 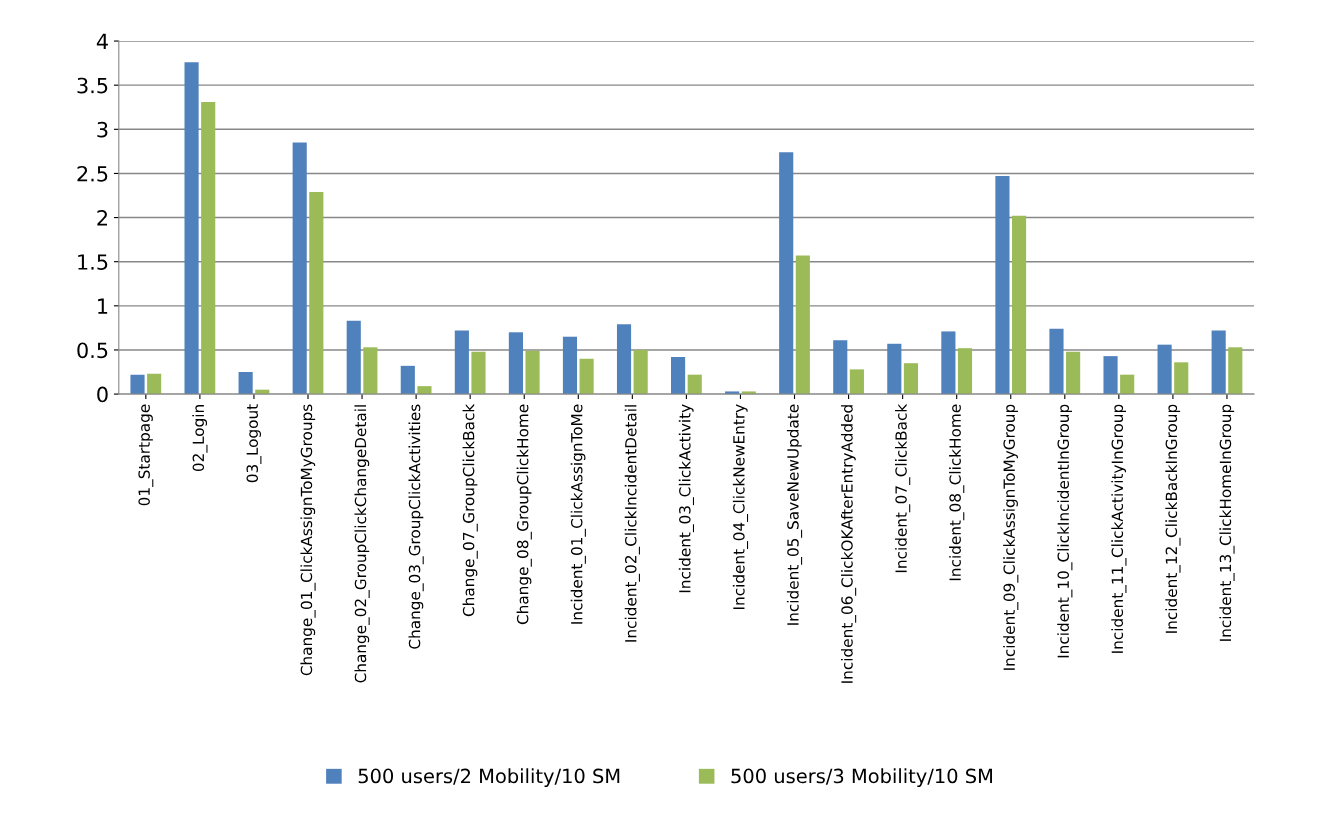 What do you see at coordinates (794, 514) in the screenshot?
I see `x-tick-label: Incident_05_SaveNewUpdate` at bounding box center [794, 514].